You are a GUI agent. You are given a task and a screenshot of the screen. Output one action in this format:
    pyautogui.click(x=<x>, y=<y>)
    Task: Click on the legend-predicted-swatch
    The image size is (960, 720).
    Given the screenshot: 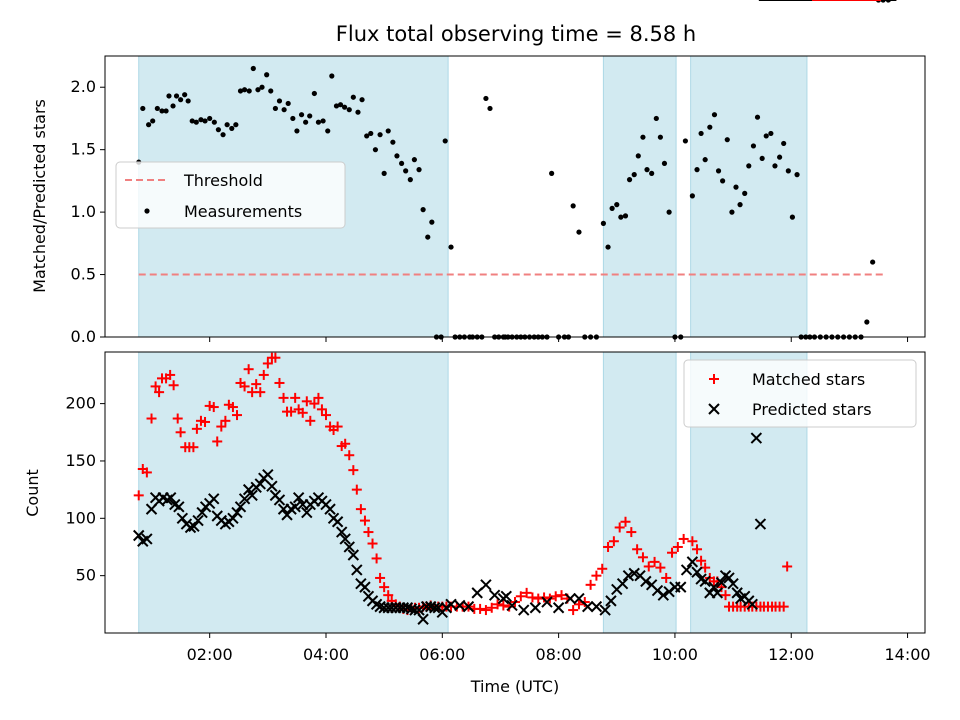 What is the action you would take?
    pyautogui.click(x=714, y=409)
    